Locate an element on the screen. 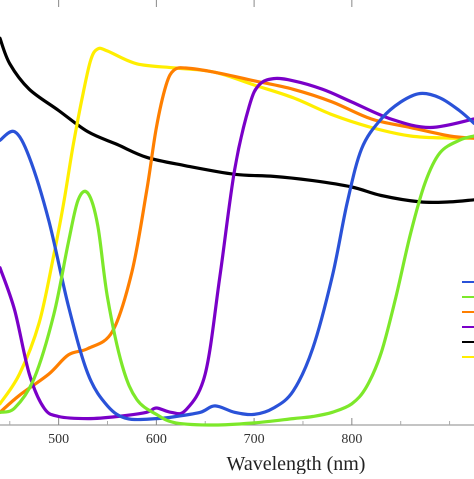  x-tick-label: 600 is located at coordinates (156, 439).